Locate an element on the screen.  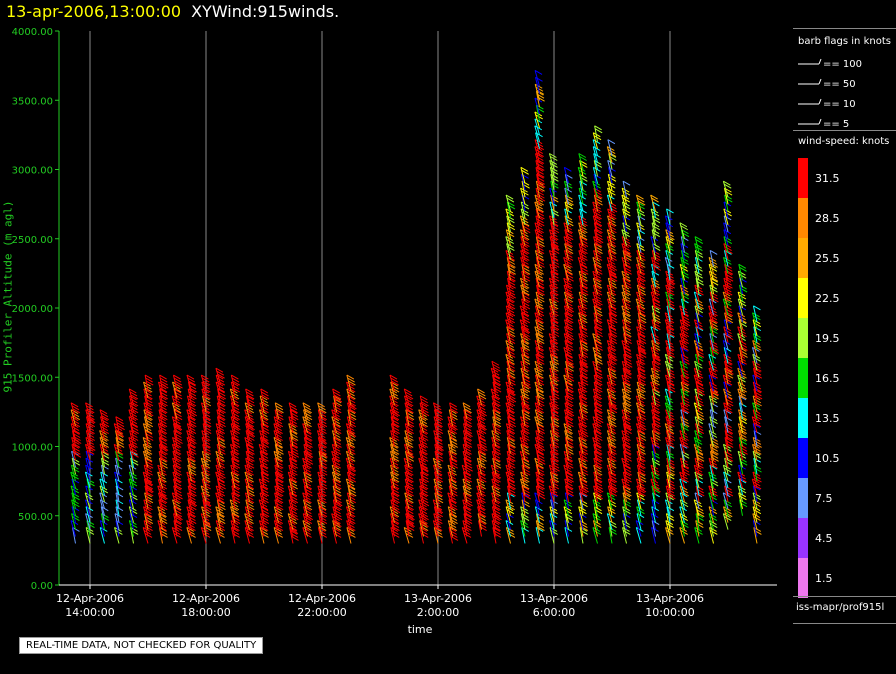
speed-scale-label: 7.5 is located at coordinates (824, 498).